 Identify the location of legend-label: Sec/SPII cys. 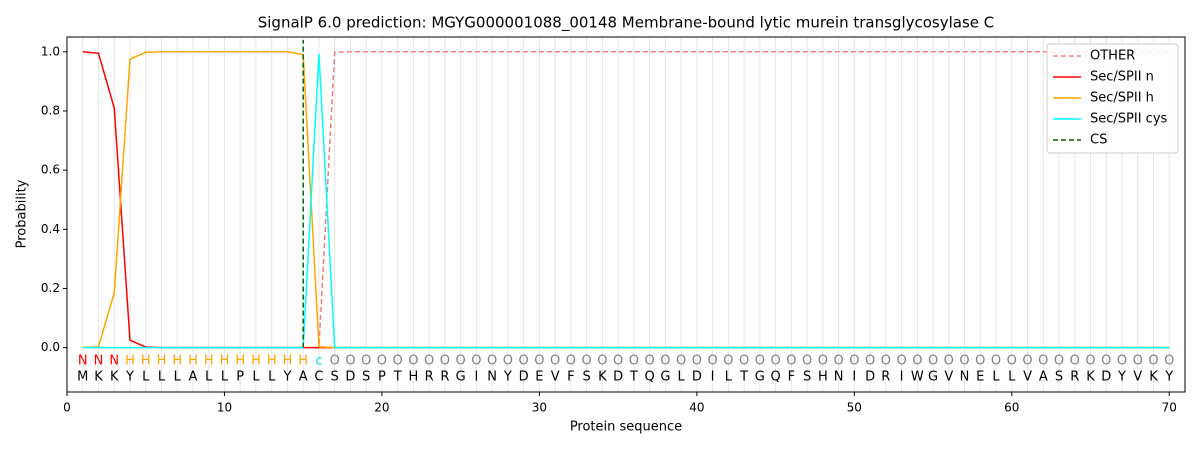
(1129, 119).